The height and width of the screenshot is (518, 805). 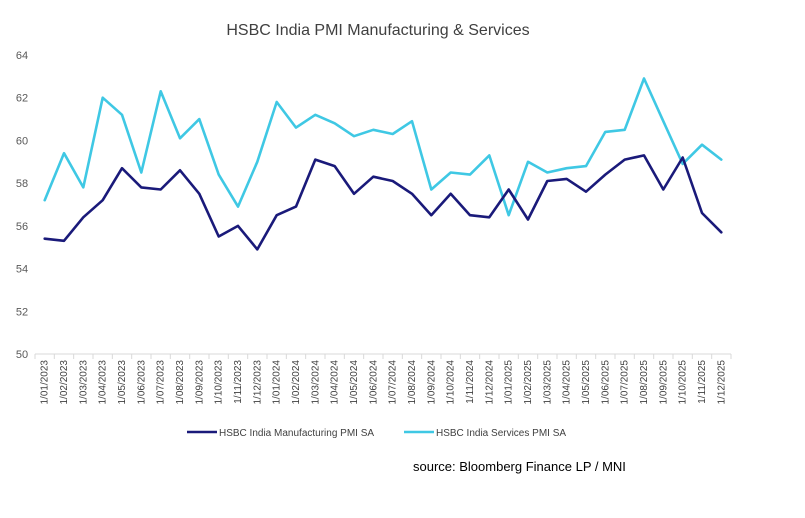 I want to click on y-tick-label: 52, so click(x=22, y=312).